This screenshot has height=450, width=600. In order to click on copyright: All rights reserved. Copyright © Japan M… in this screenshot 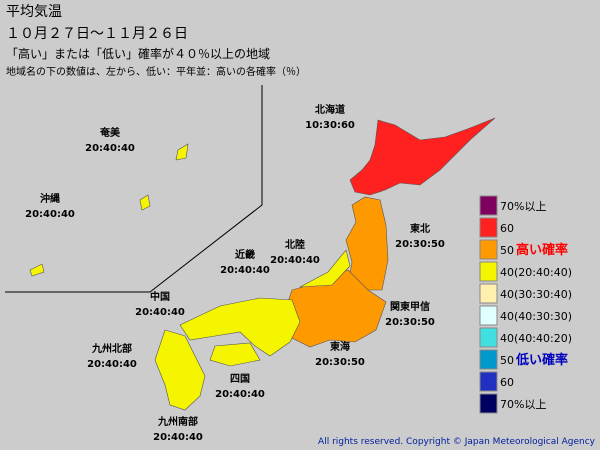, I will do `click(457, 442)`.